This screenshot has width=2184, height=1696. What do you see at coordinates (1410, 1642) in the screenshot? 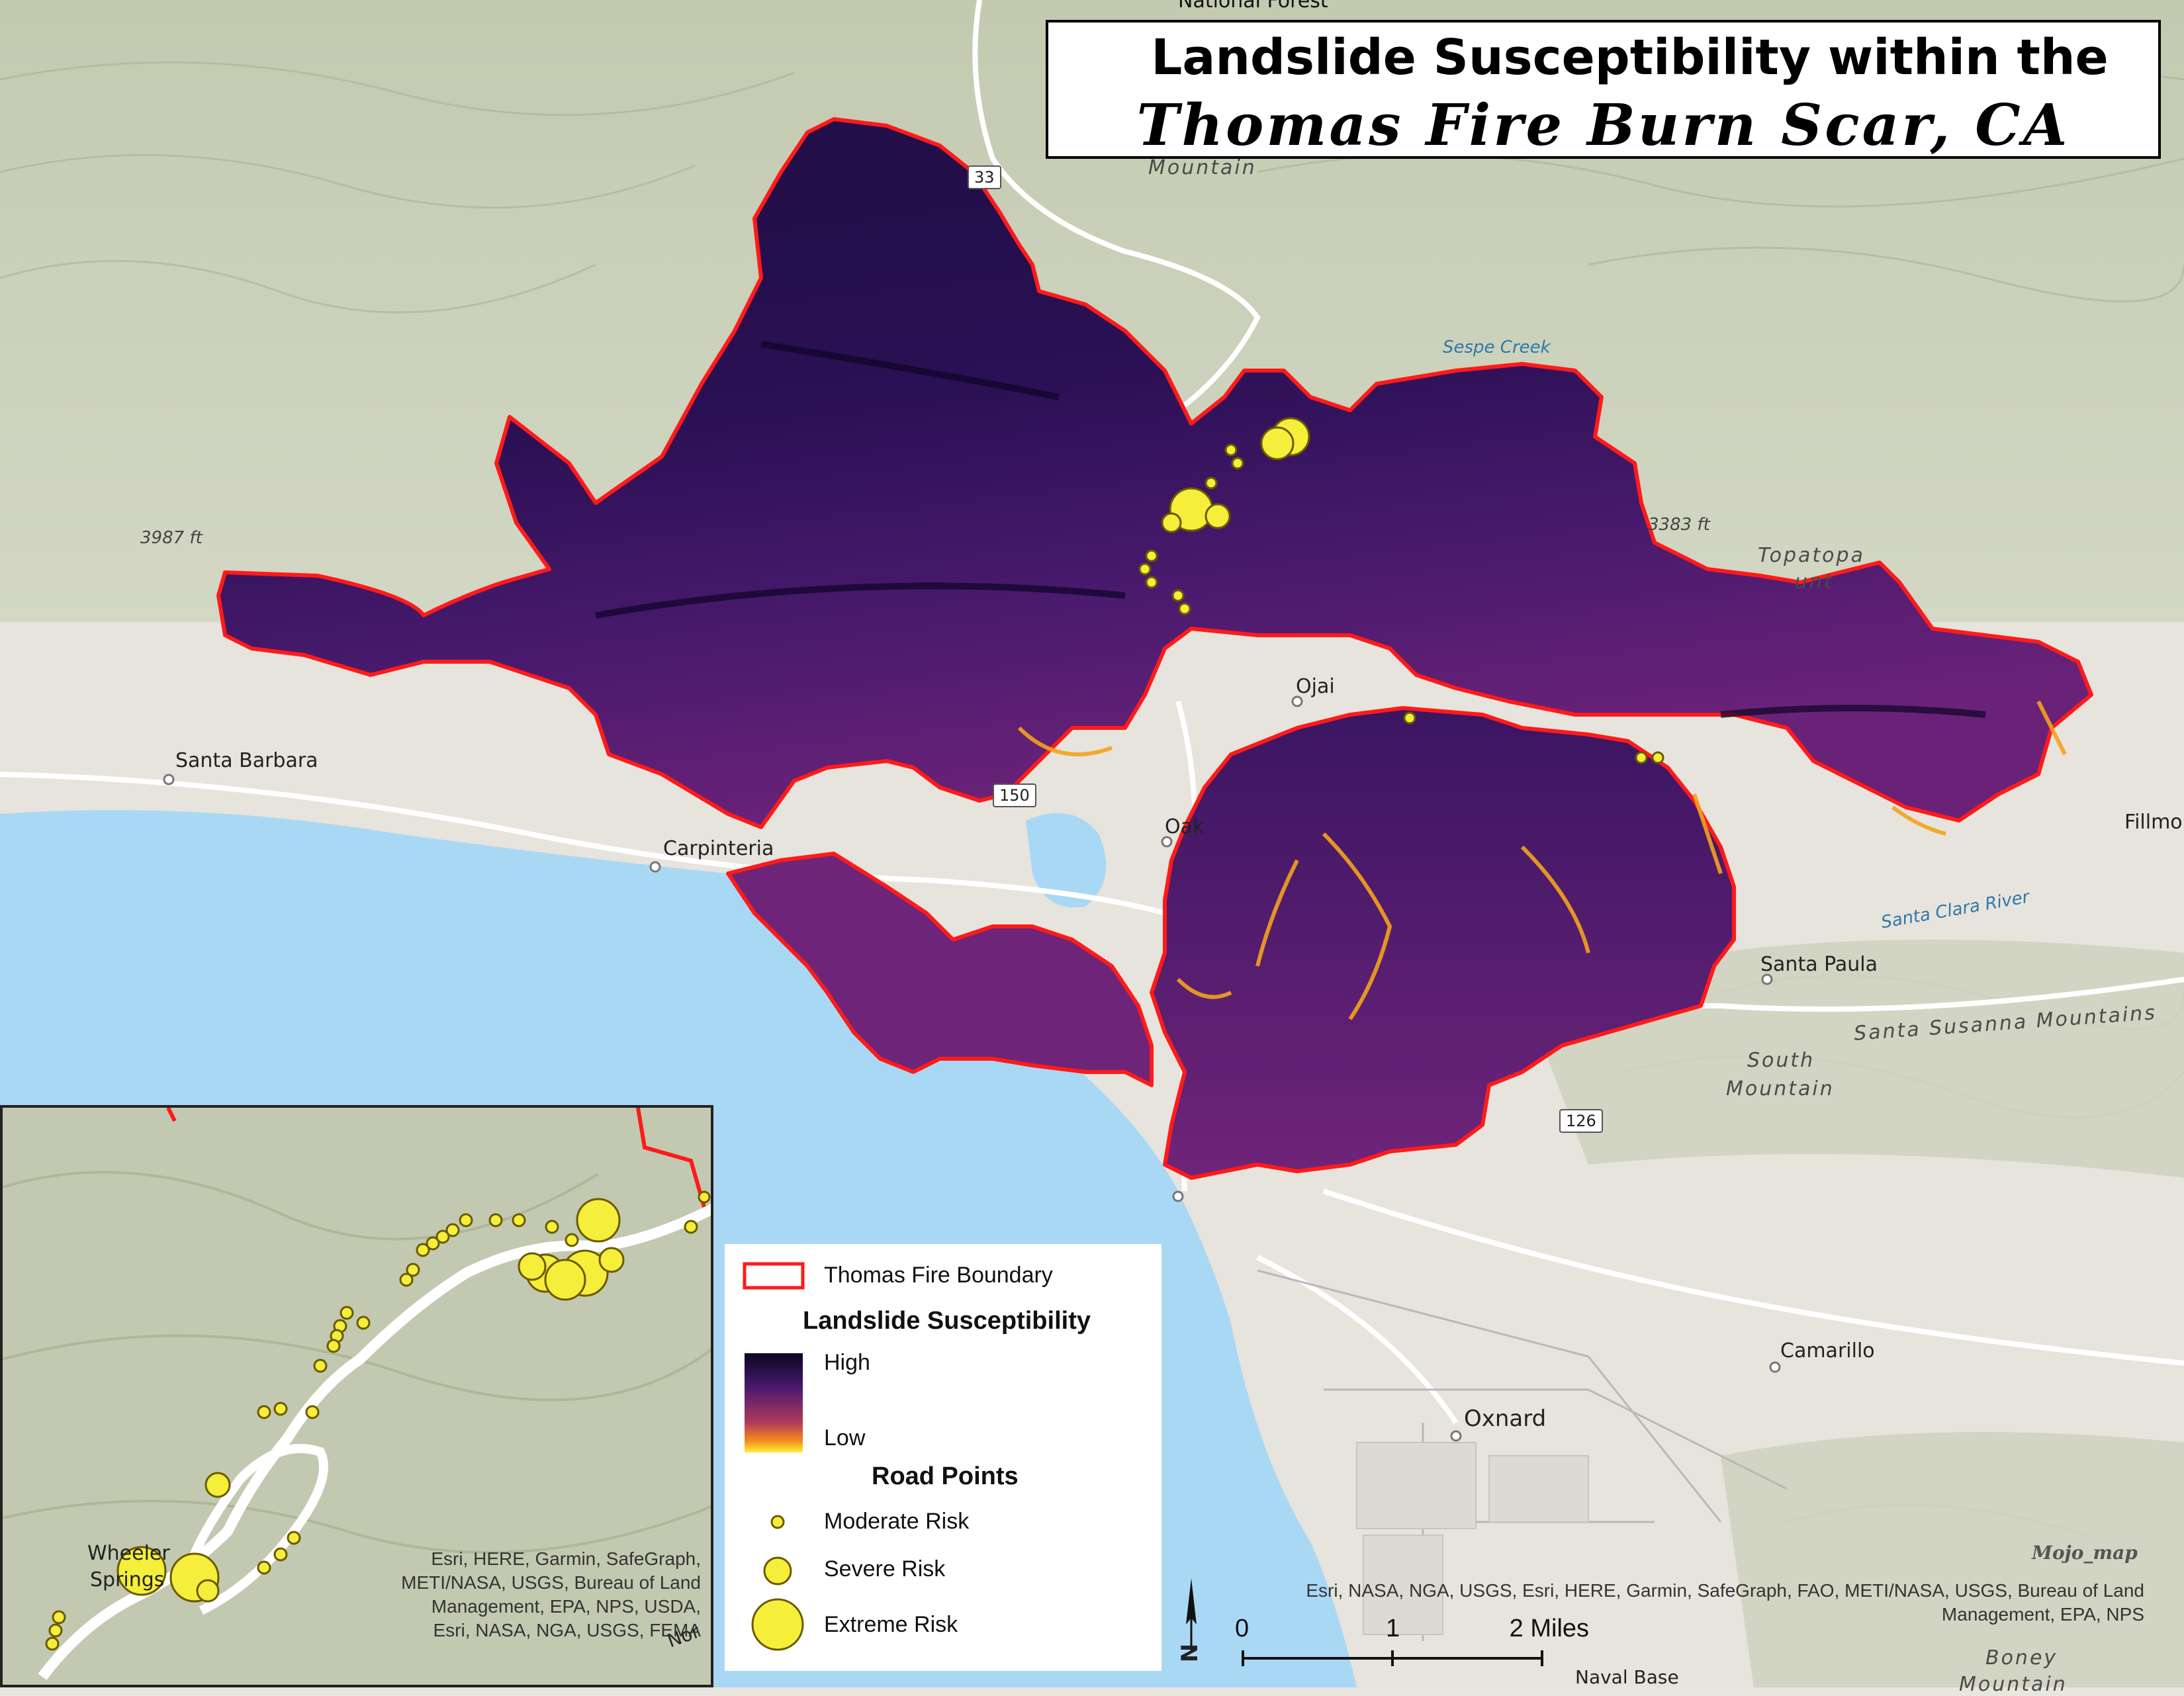
I see `scale-bar: 0 1 2 Miles` at bounding box center [1410, 1642].